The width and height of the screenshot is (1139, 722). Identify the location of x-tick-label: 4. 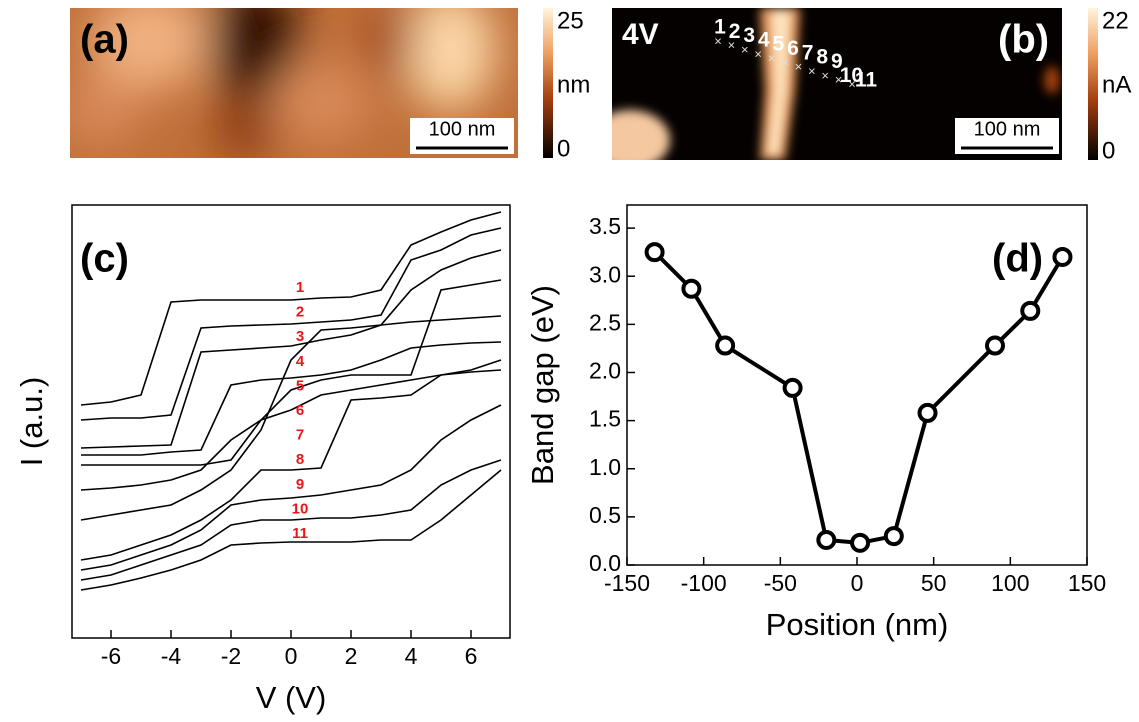
(411, 656).